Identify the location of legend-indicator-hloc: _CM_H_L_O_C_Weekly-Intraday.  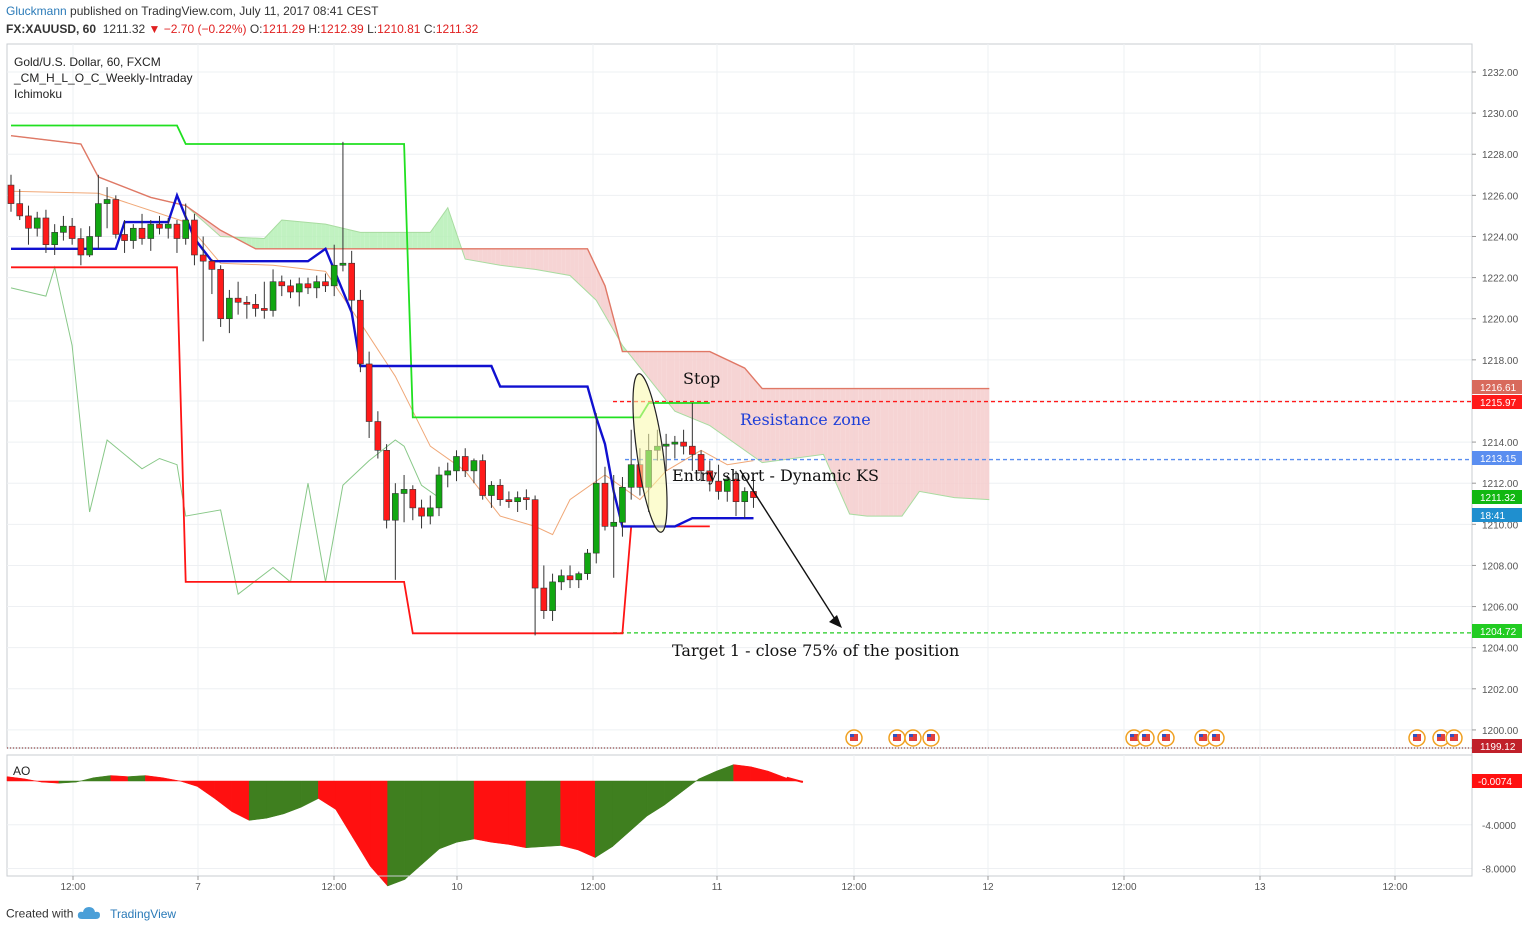
(103, 78).